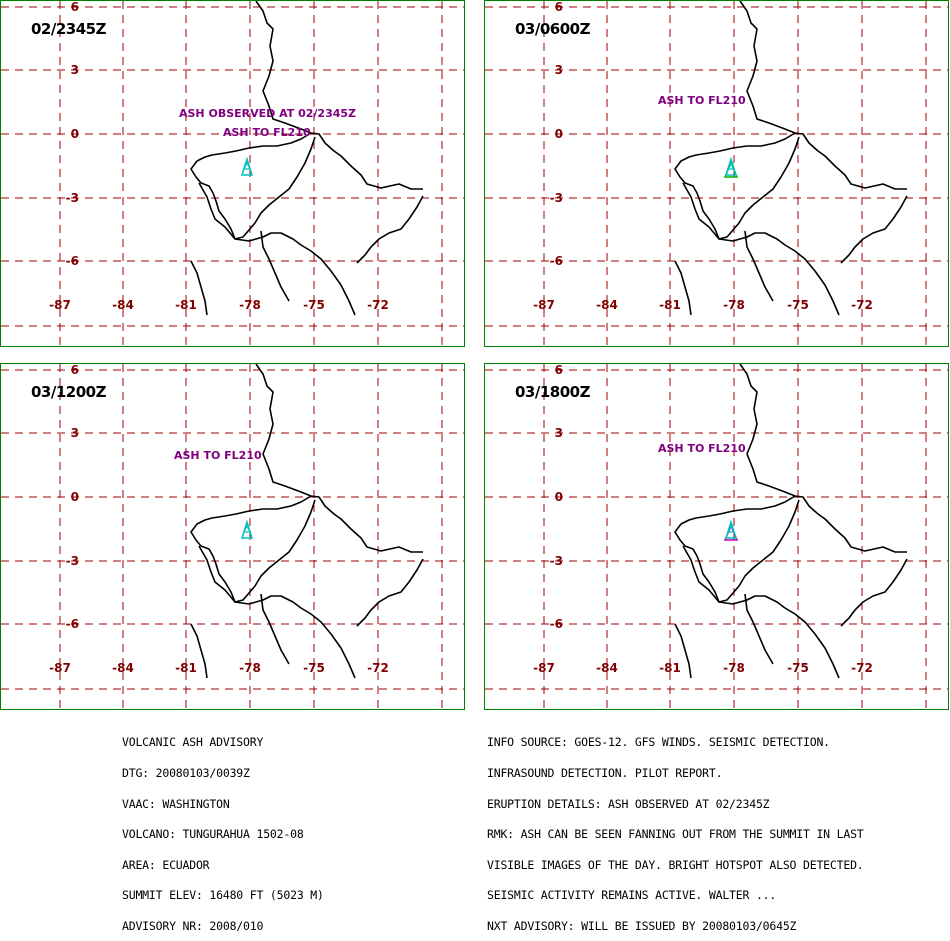 Image resolution: width=950 pixels, height=941 pixels. Describe the element at coordinates (193, 742) in the screenshot. I see `advisory-line: VOLCANIC ASH ADVISORY` at that location.